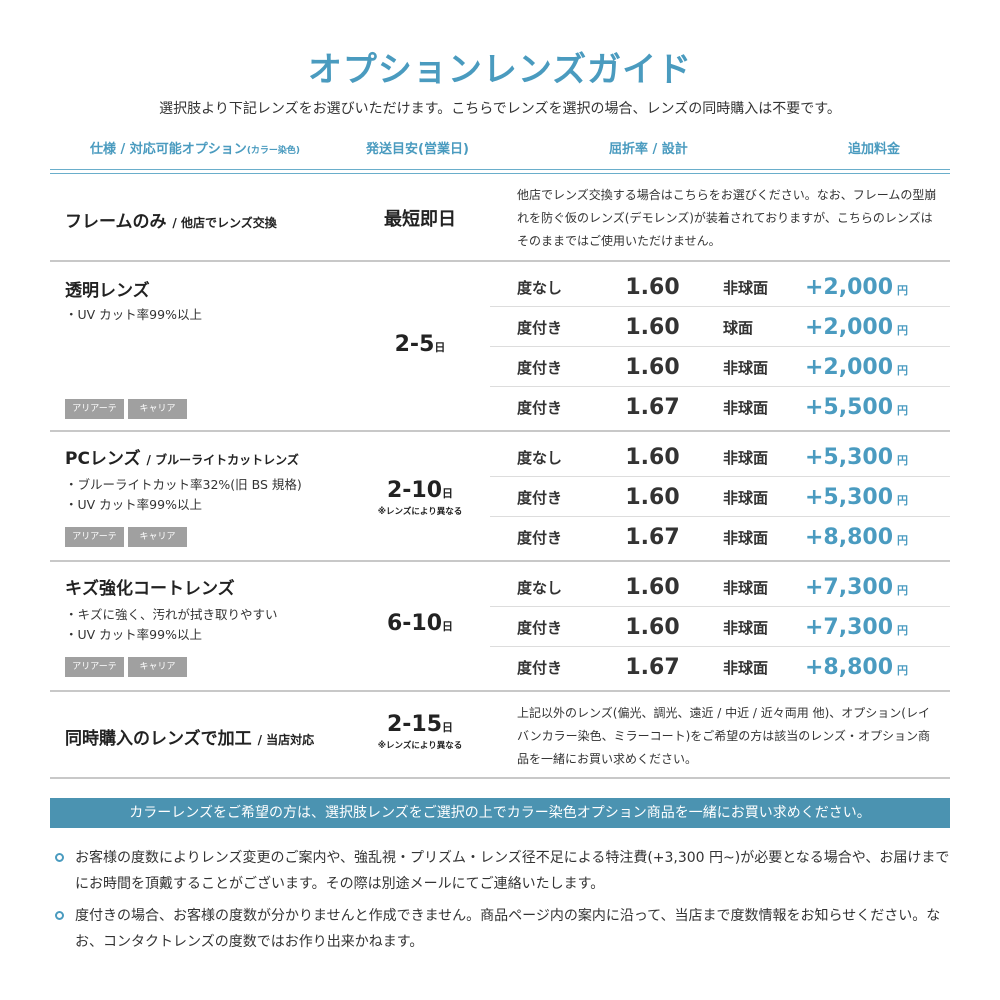 This screenshot has height=1000, width=1000. What do you see at coordinates (720, 497) in the screenshot?
I see `price-row: 度付き 1.60 非球面 +5,300 円` at bounding box center [720, 497].